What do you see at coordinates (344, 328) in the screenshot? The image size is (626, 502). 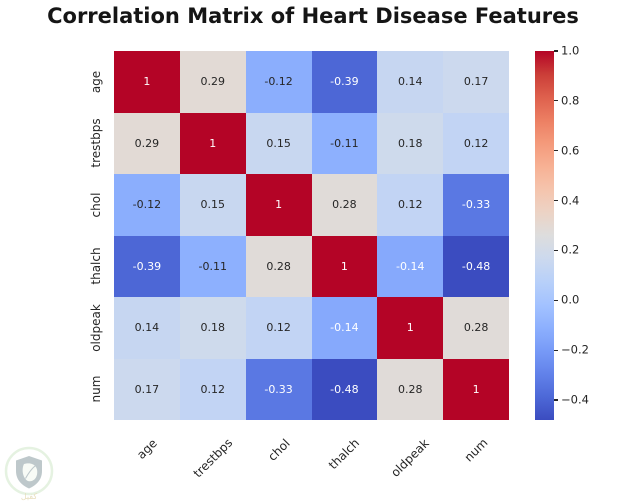 I see `heatmap-cell-oldpeak-thalch: -0.14` at bounding box center [344, 328].